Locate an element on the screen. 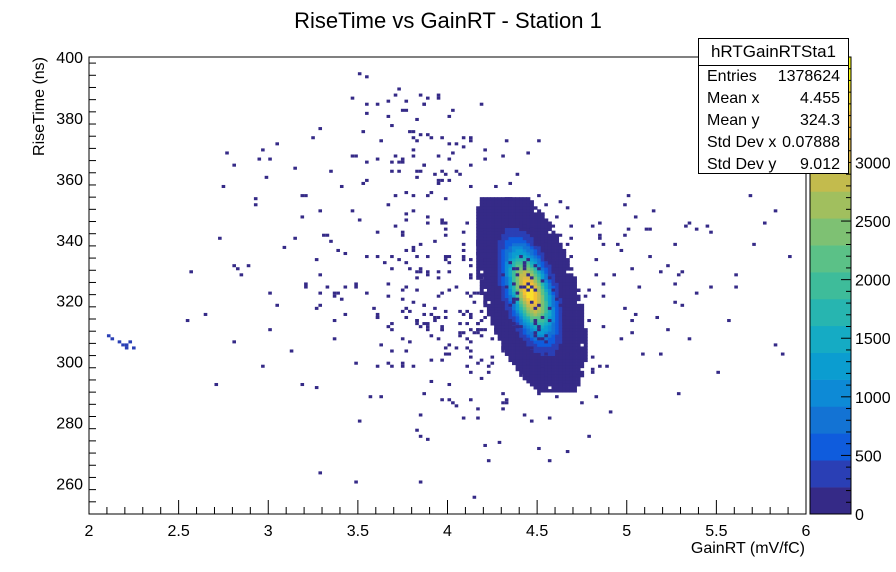 Image resolution: width=896 pixels, height=572 pixels. y-axis-label: RiseTime (ns) is located at coordinates (39, 106).